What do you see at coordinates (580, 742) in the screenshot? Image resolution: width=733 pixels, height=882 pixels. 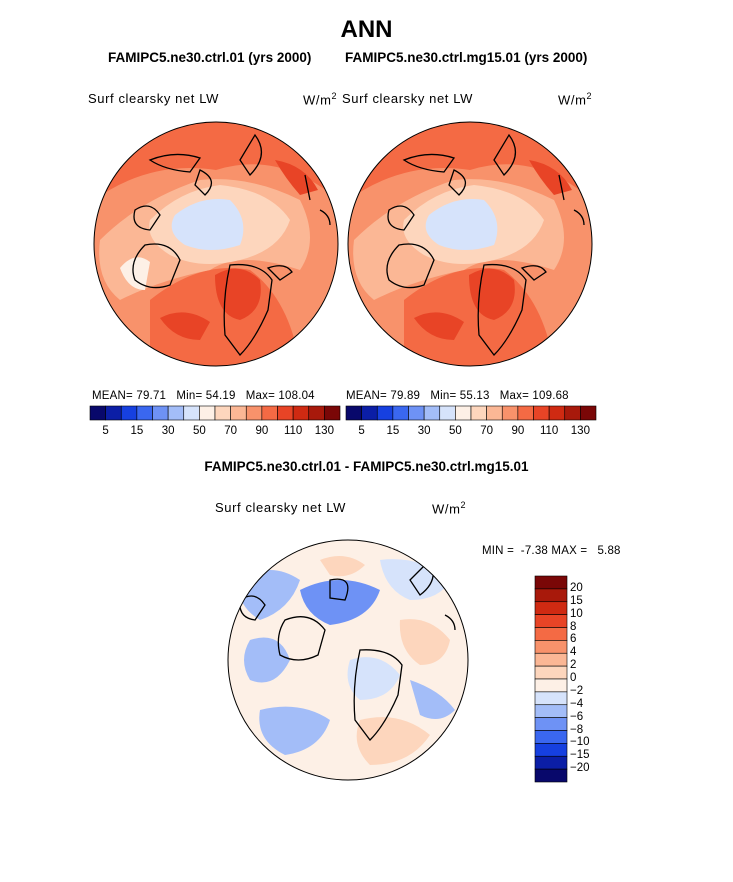 I see `diff-colorbar-tick-label: −10` at bounding box center [580, 742].